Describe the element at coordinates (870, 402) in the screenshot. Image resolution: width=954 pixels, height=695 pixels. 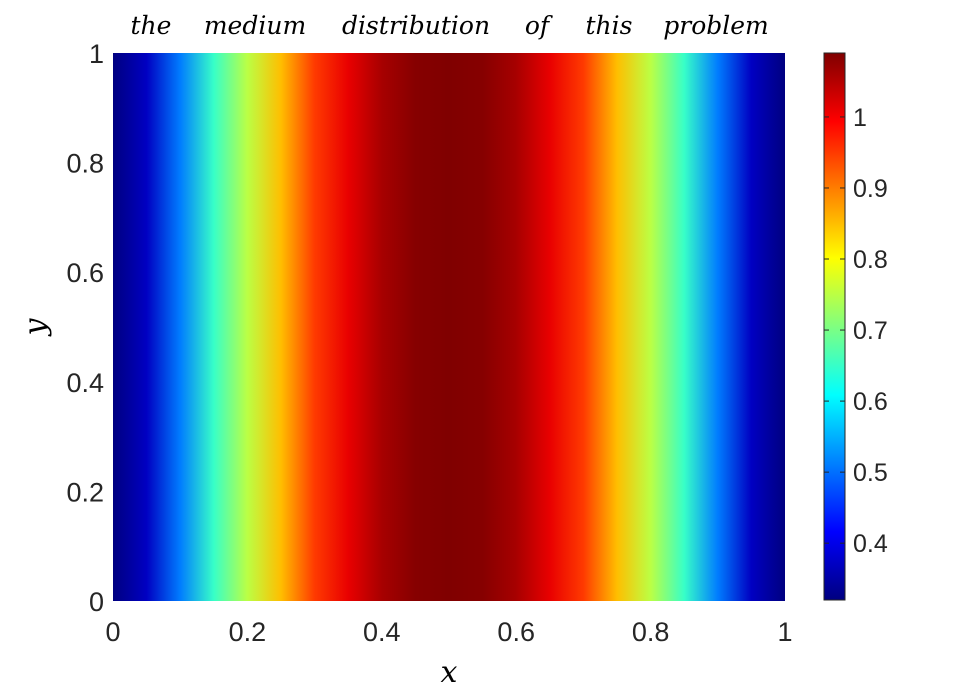
I see `colorbar-tick-label: 0.6` at that location.